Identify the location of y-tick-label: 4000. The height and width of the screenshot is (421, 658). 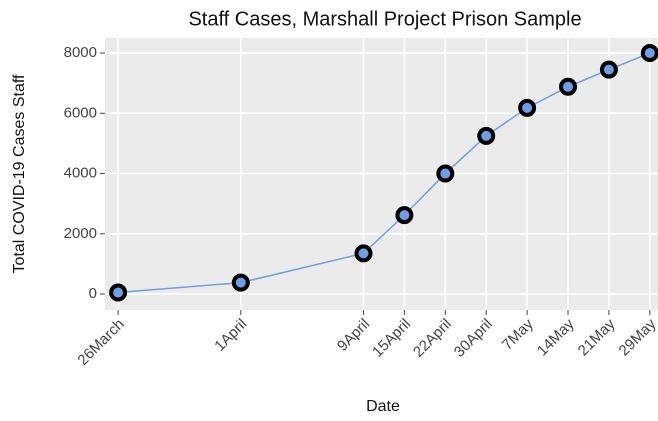
(80, 173).